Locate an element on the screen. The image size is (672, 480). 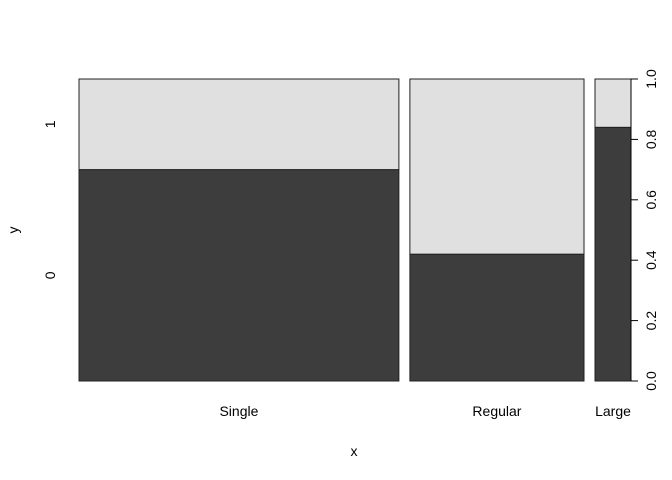
right-axis-tick-label: 0.6 is located at coordinates (651, 200).